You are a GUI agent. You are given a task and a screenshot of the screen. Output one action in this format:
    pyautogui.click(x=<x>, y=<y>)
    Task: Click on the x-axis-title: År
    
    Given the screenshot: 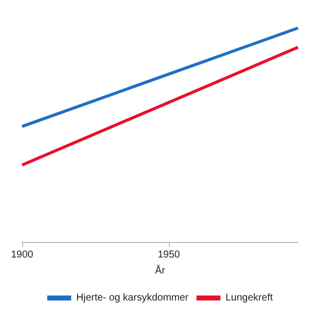 What is the action you would take?
    pyautogui.click(x=160, y=270)
    